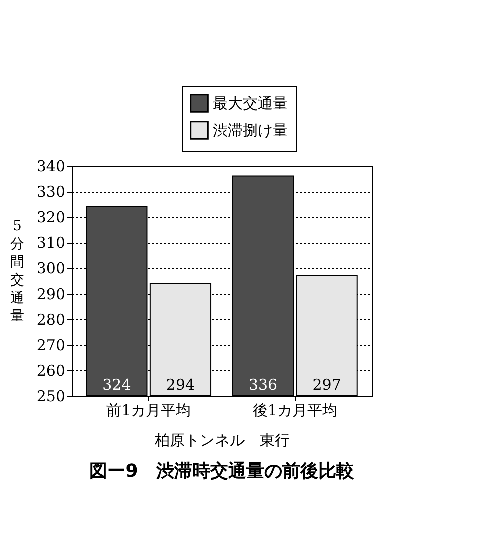  What do you see at coordinates (117, 385) in the screenshot?
I see `data-label: 324` at bounding box center [117, 385].